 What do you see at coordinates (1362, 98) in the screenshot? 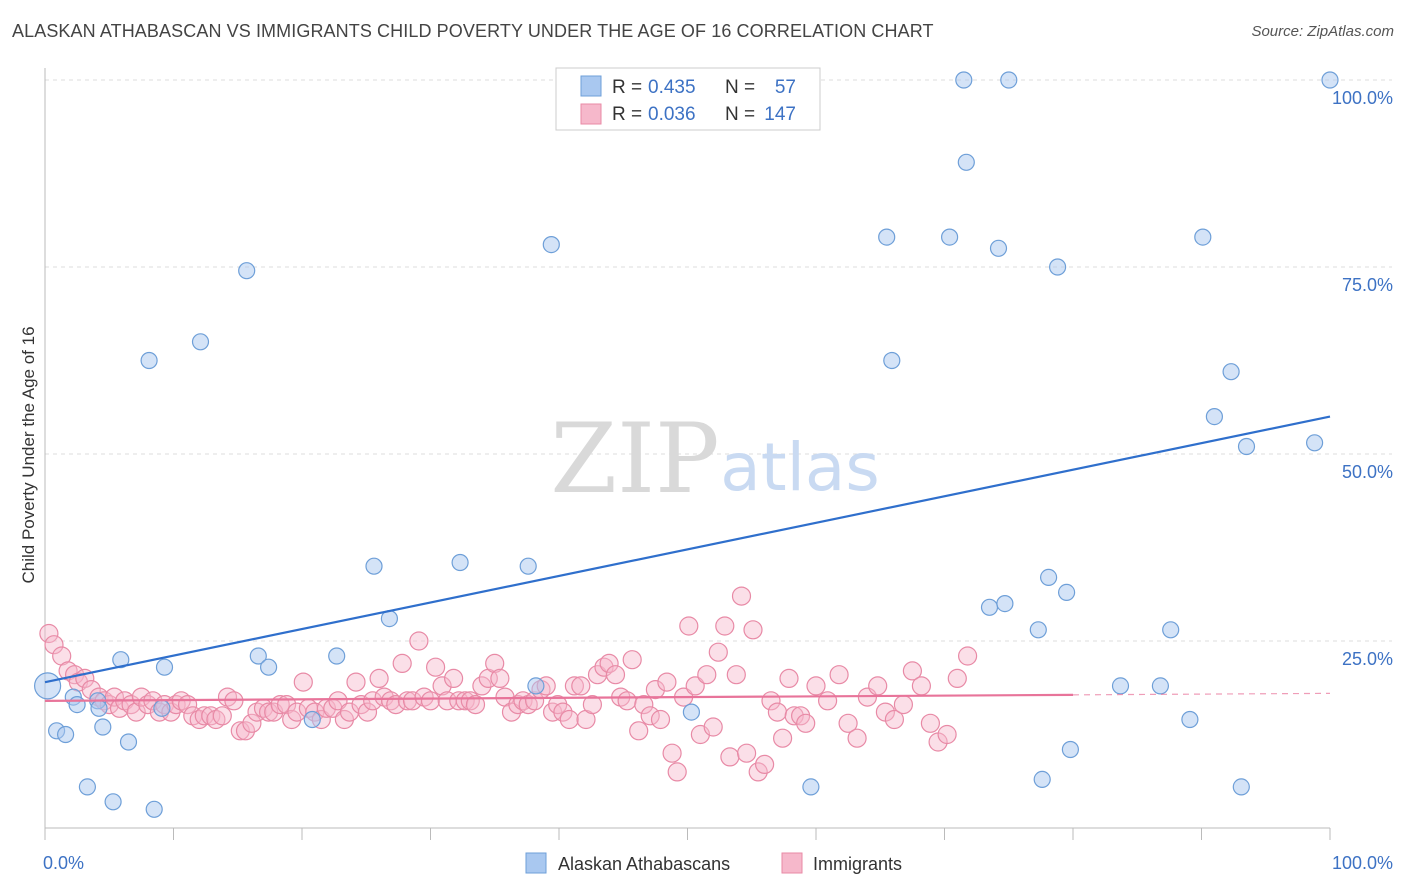
I see `y-tick-label-0: 100.0%` at bounding box center [1362, 98].